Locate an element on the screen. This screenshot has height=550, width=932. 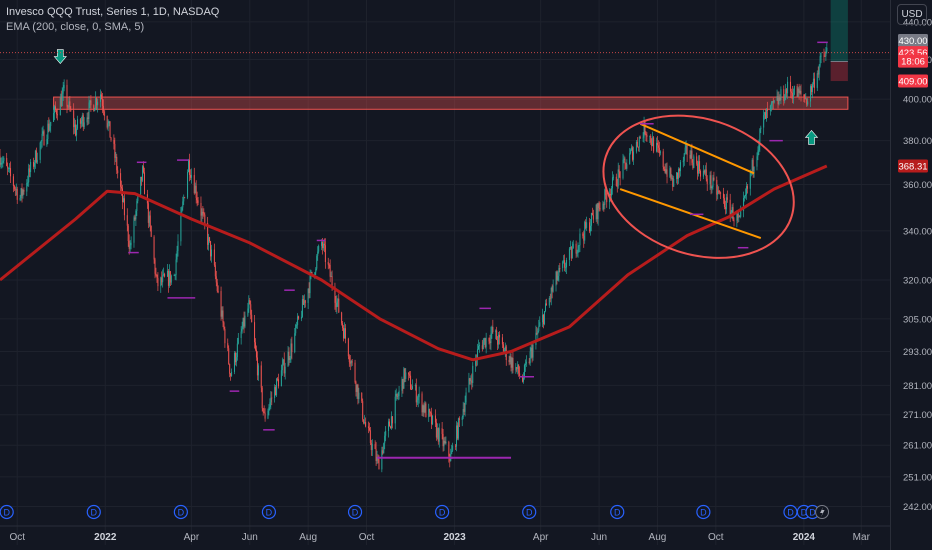
price-tick-label: 305.00 is located at coordinates (917, 319).